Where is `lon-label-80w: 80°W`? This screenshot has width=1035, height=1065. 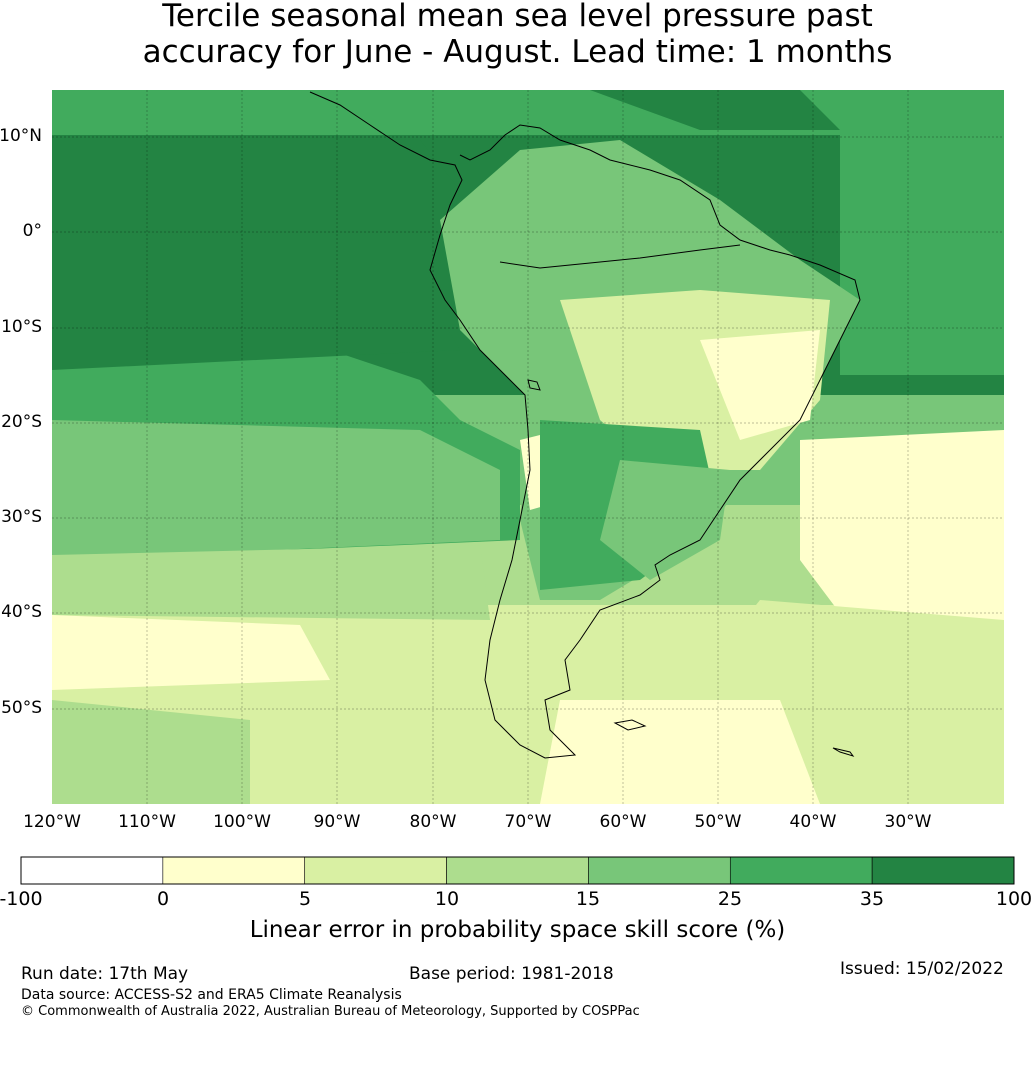 lon-label-80w: 80°W is located at coordinates (433, 822).